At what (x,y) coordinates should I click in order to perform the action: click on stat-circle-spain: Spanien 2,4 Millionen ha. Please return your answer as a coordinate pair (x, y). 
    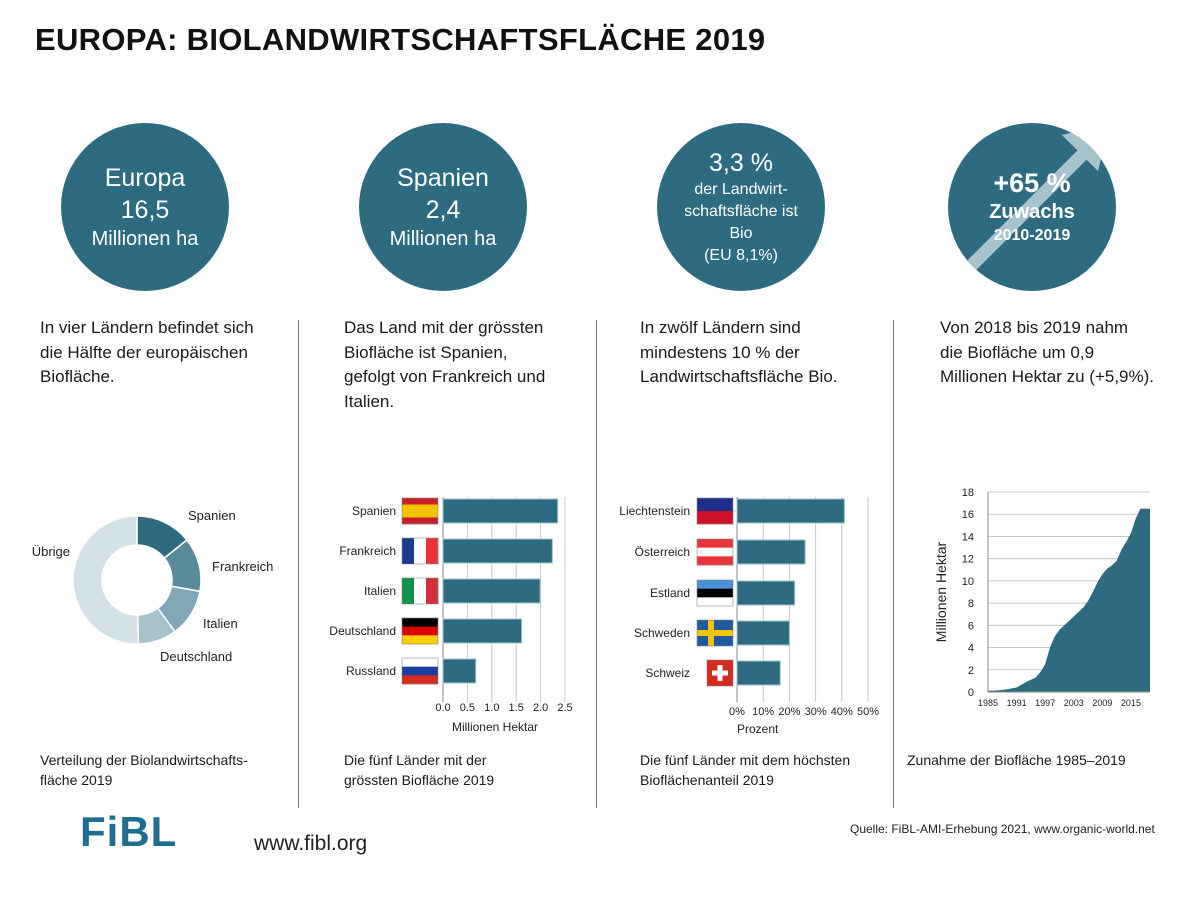
    Looking at the image, I should click on (443, 207).